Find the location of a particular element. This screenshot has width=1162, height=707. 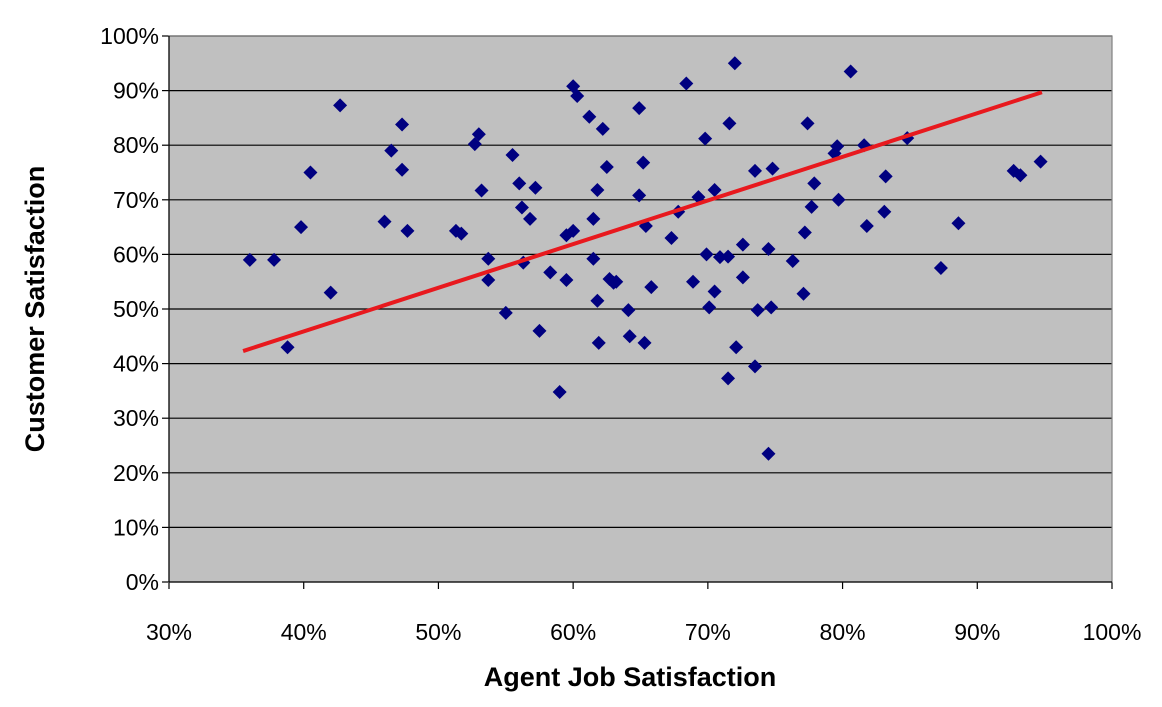

x-tick-label: 100% is located at coordinates (1112, 632).